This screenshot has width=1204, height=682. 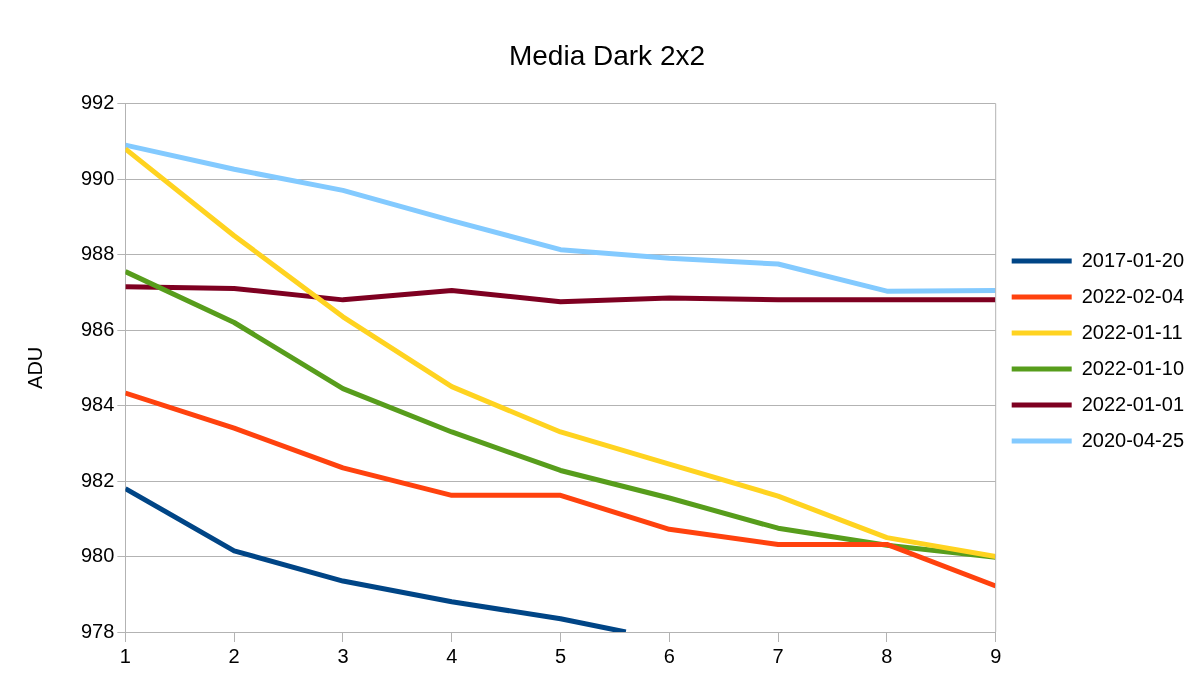 I want to click on legend-label: 2017-01-20, so click(x=1133, y=259).